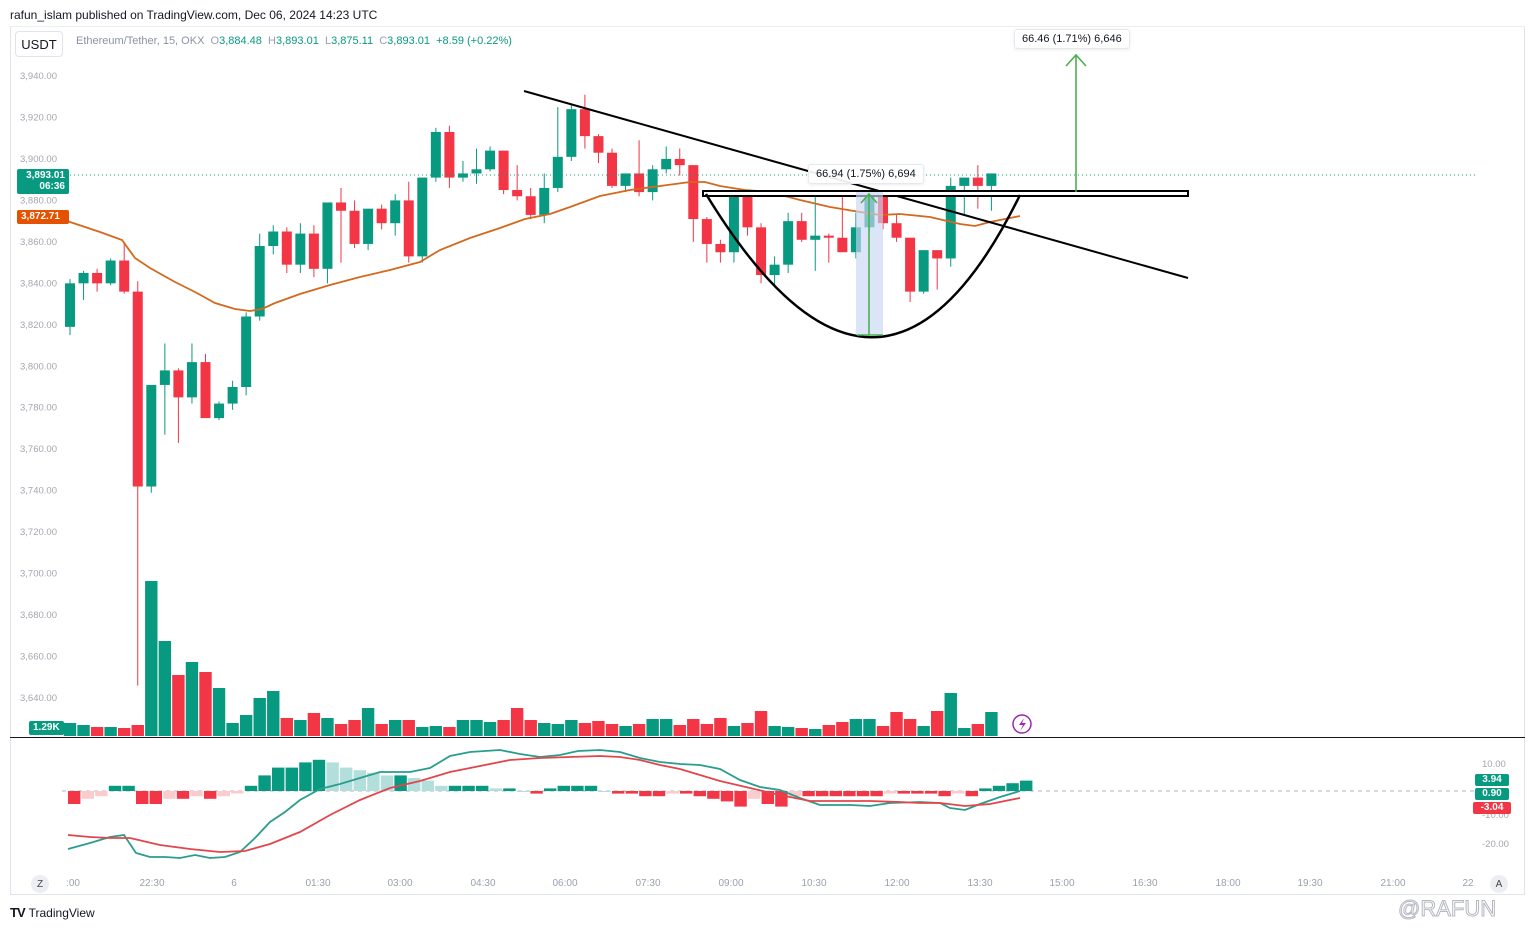 This screenshot has width=1535, height=931. What do you see at coordinates (38, 117) in the screenshot?
I see `price-axis-label: 3,920.00` at bounding box center [38, 117].